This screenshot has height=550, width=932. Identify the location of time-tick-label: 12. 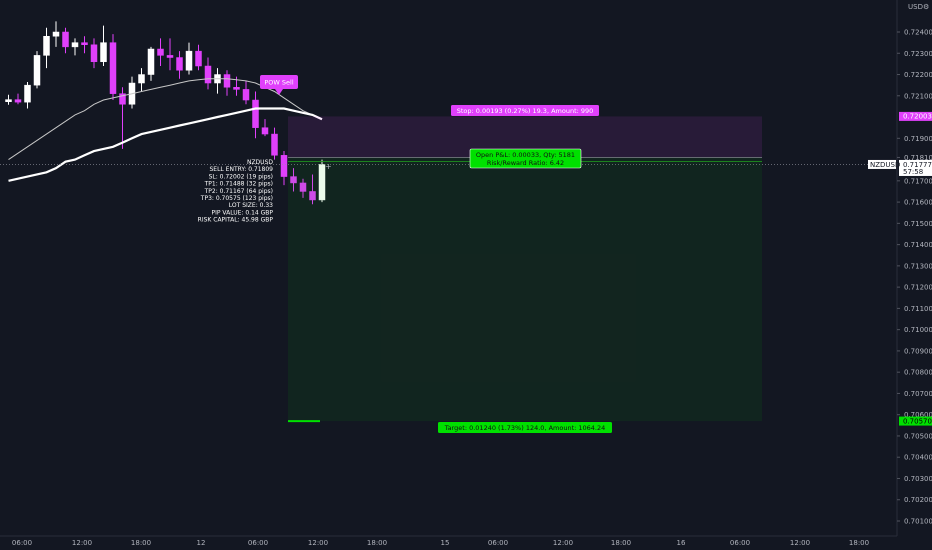
(201, 543).